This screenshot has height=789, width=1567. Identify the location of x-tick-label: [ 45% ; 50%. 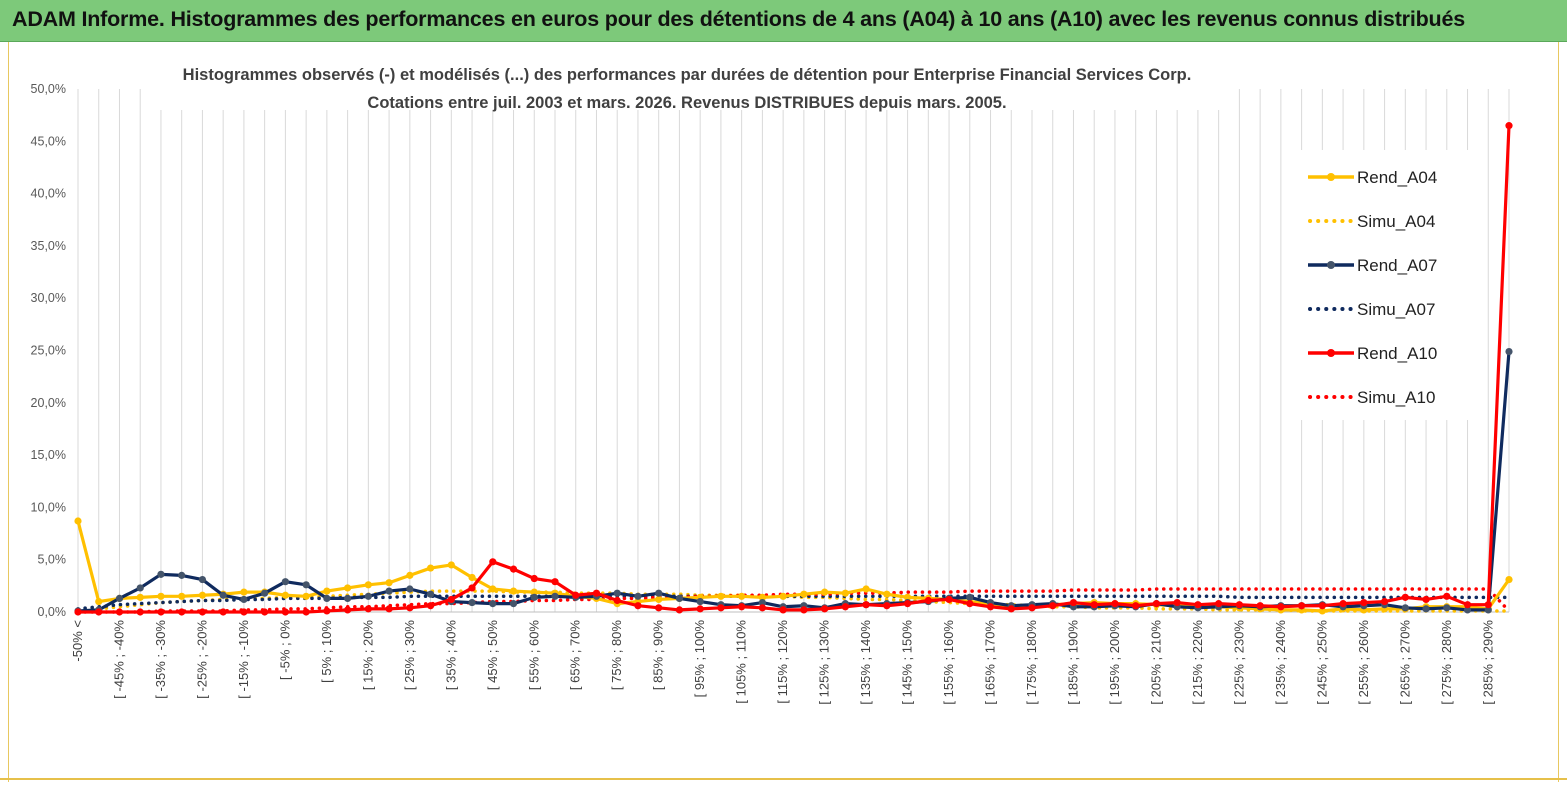
(492, 655).